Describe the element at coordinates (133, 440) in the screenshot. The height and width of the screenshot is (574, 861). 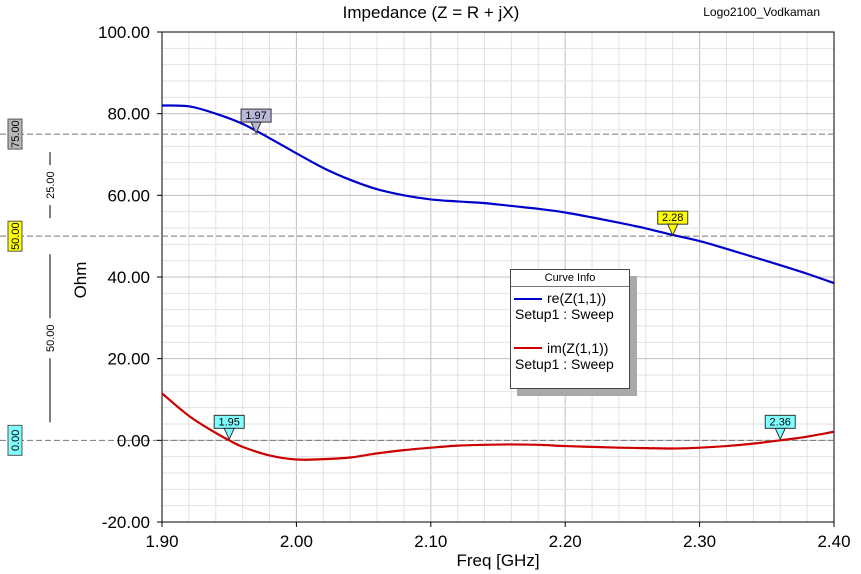
I see `y-tick-label: 0.00` at that location.